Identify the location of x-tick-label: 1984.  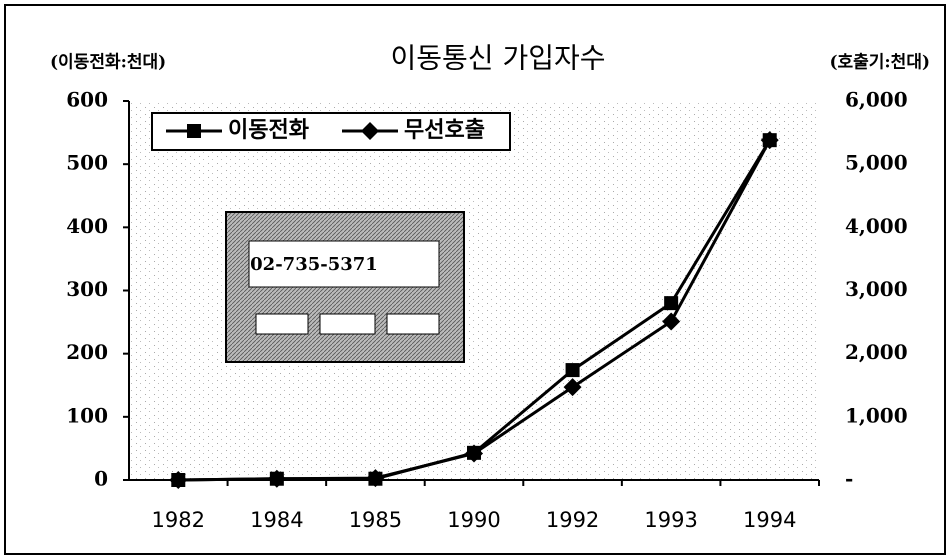
(276, 520).